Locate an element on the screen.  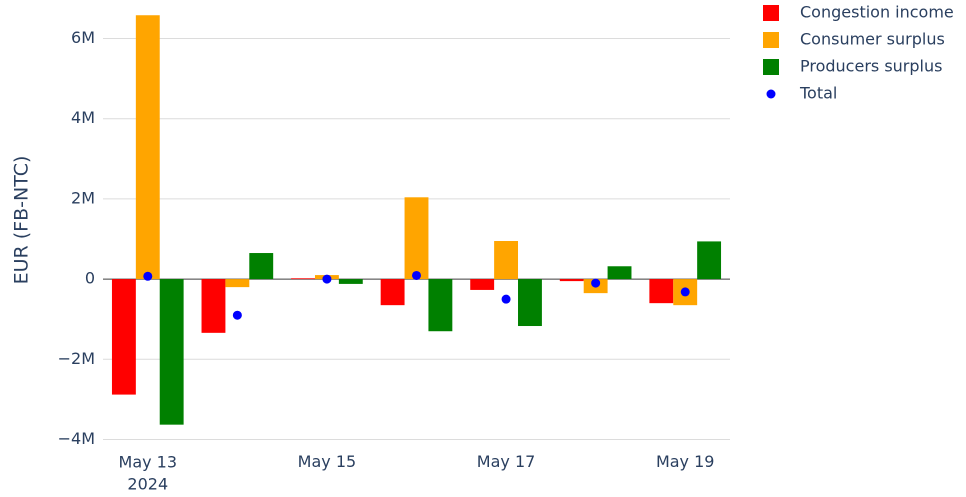
y-axis-title: EUR (FB-NTC) is located at coordinates (22, 220).